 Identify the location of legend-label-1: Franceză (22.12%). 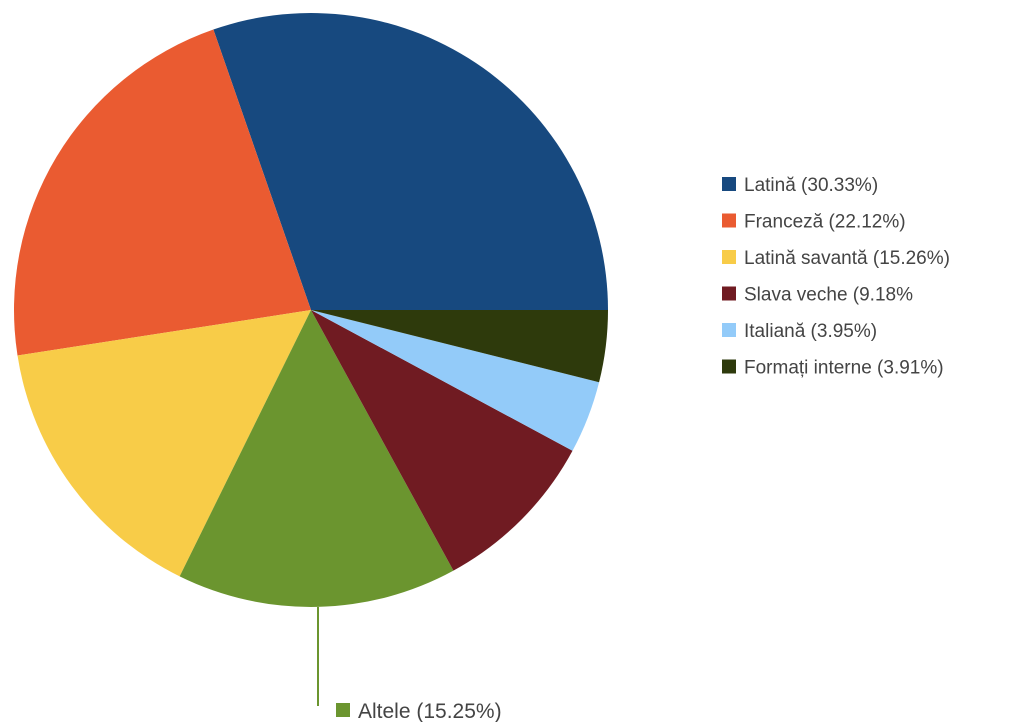
(825, 222).